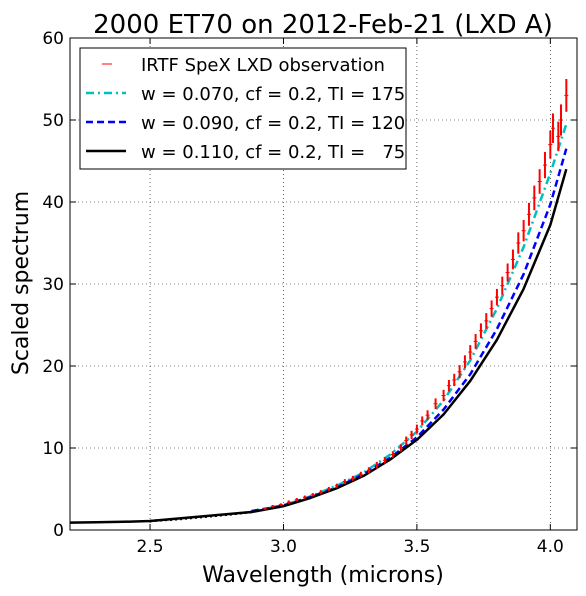 This screenshot has width=586, height=596. I want to click on x-tick-label: 2.5, so click(150, 547).